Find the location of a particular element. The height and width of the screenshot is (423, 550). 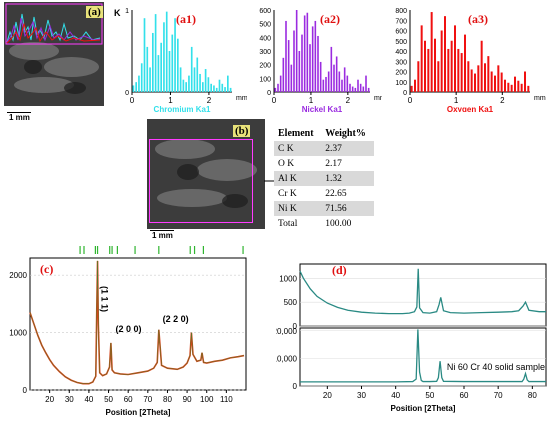

y-tick-label: 600 is located at coordinates (265, 11).